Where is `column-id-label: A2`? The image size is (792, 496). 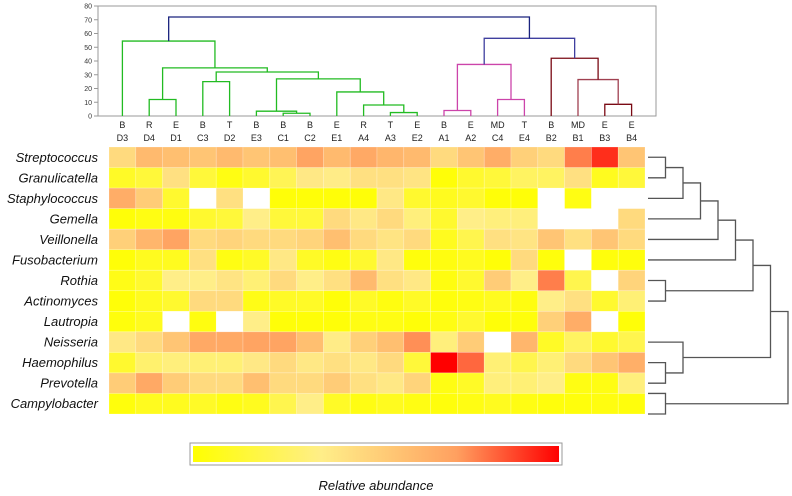 column-id-label: A2 is located at coordinates (470, 138).